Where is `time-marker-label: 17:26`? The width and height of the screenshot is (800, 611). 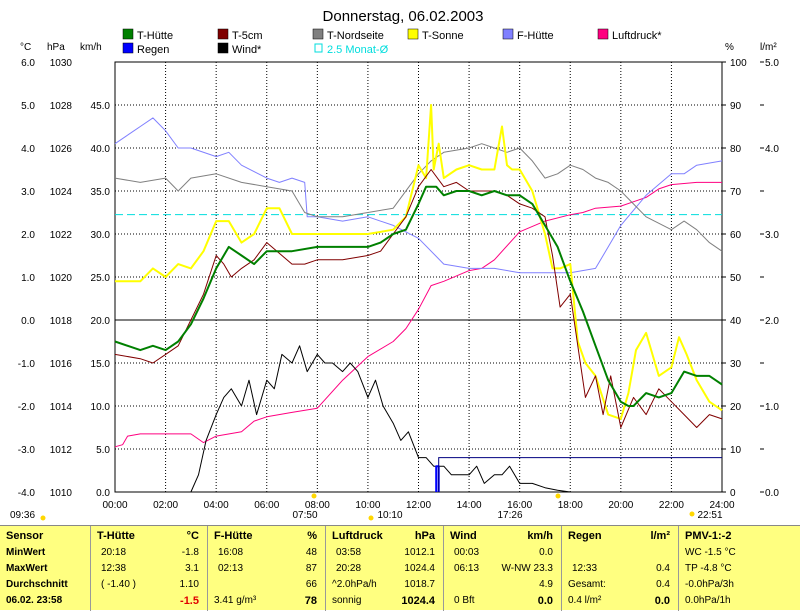
time-marker-label: 17:26 is located at coordinates (509, 515).